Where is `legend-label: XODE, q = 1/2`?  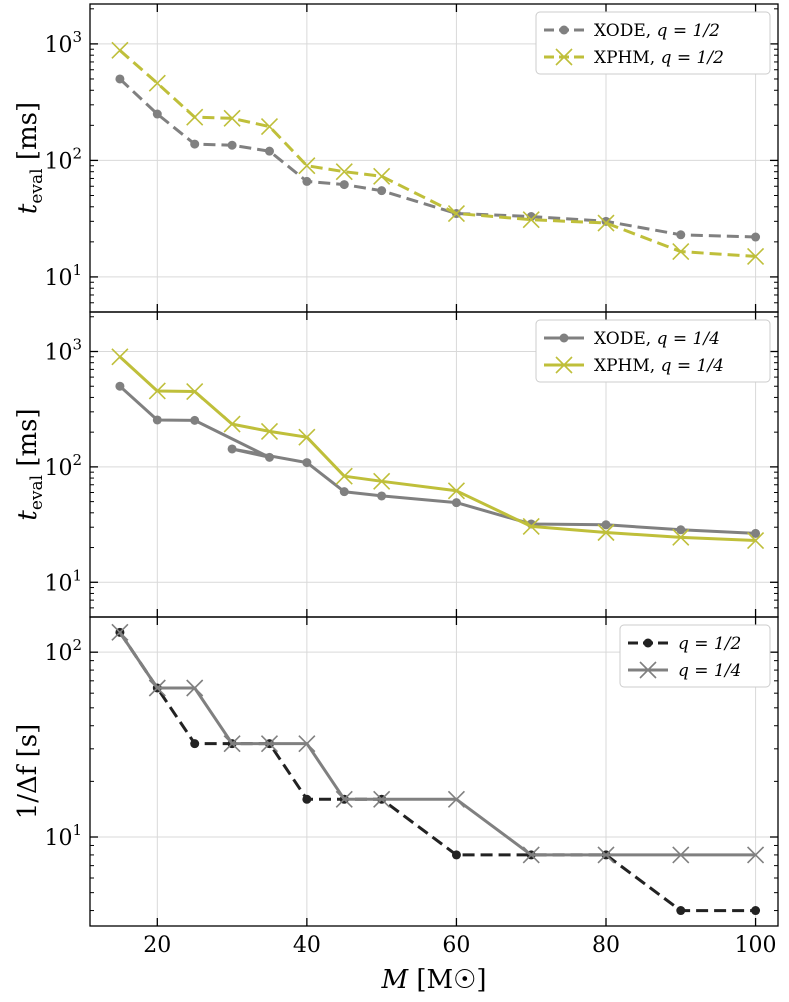
legend-label: XODE, q = 1/2 is located at coordinates (657, 31).